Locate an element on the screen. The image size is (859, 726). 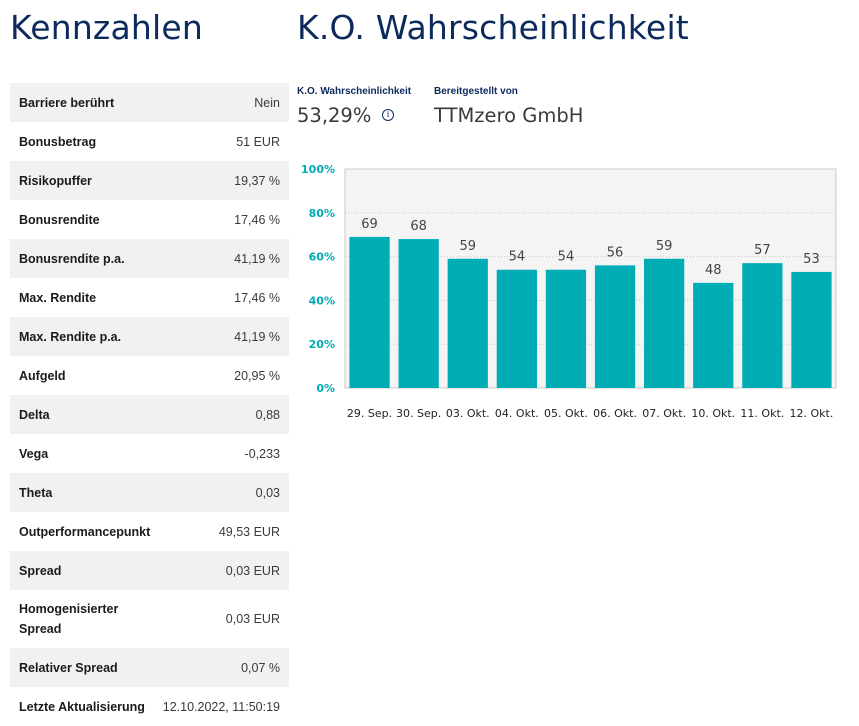
kennzahl-value: 20,95 % is located at coordinates (257, 375).